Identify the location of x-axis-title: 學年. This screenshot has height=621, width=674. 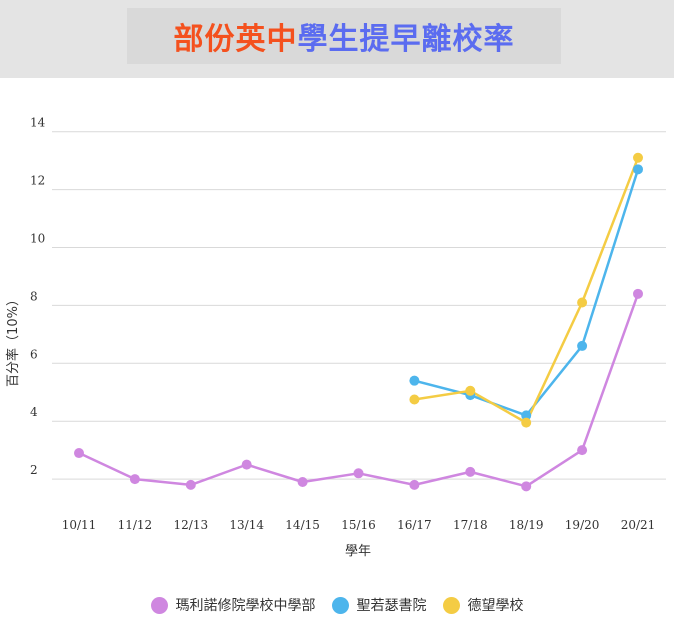
(358, 551).